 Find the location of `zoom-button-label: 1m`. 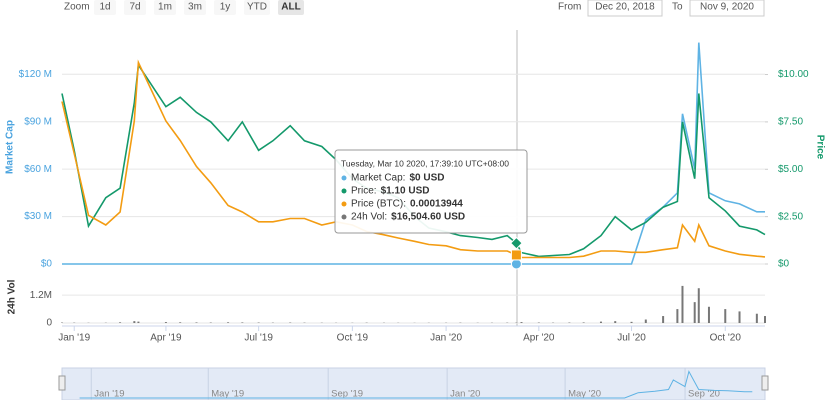

zoom-button-label: 1m is located at coordinates (165, 7).